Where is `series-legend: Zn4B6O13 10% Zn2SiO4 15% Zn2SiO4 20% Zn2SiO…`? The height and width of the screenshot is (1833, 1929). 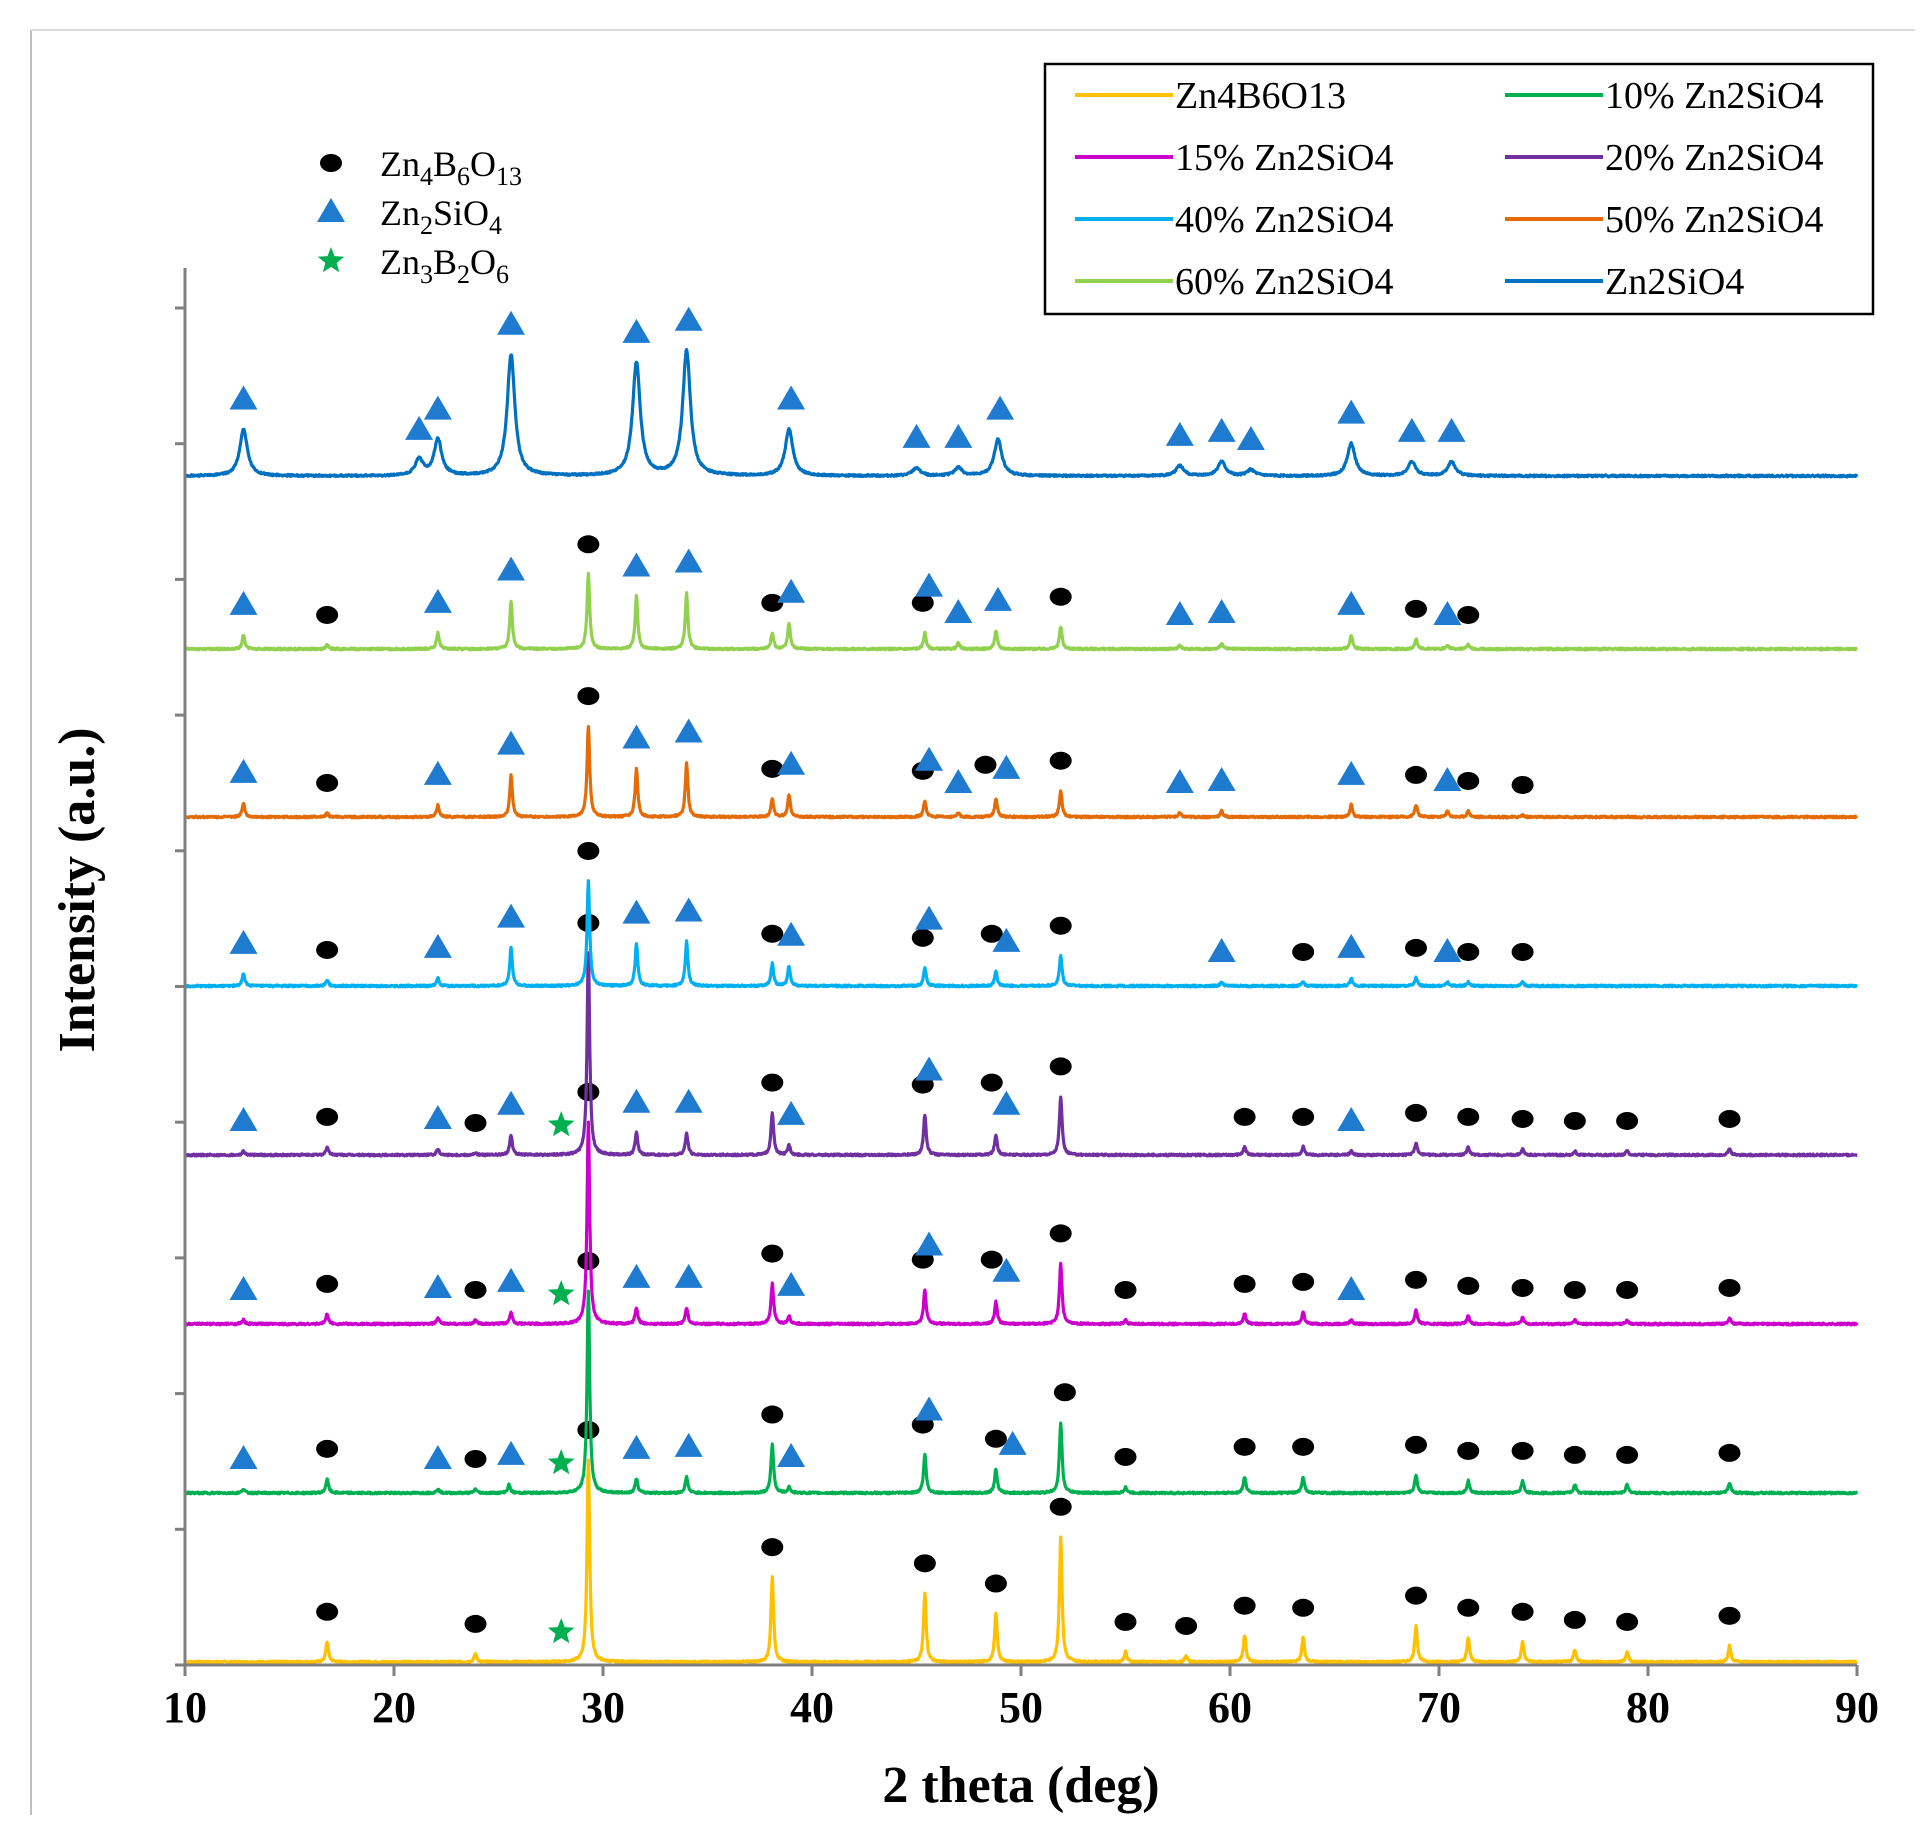 series-legend: Zn4B6O13 10% Zn2SiO4 15% Zn2SiO4 20% Zn2SiO… is located at coordinates (1459, 189).